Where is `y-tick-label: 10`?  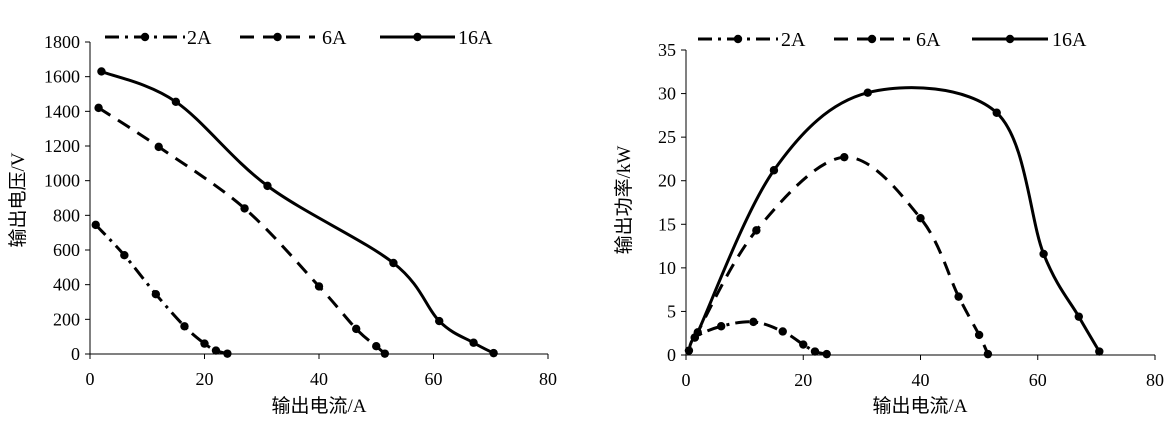
y-tick-label: 10 is located at coordinates (667, 268).